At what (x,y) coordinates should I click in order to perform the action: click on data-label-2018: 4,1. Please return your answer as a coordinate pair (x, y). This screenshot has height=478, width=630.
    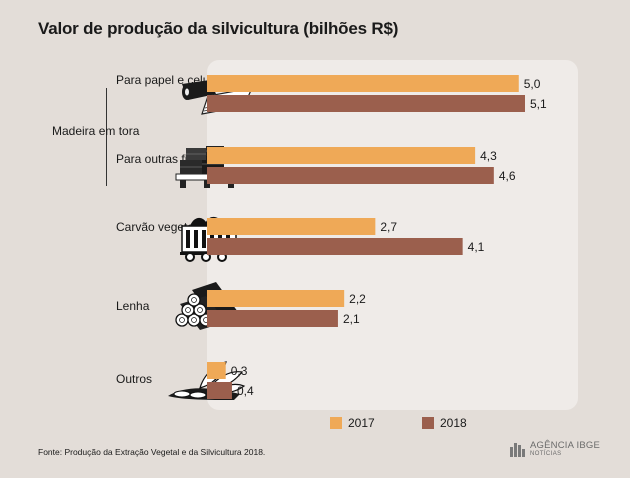
    Looking at the image, I should click on (476, 247).